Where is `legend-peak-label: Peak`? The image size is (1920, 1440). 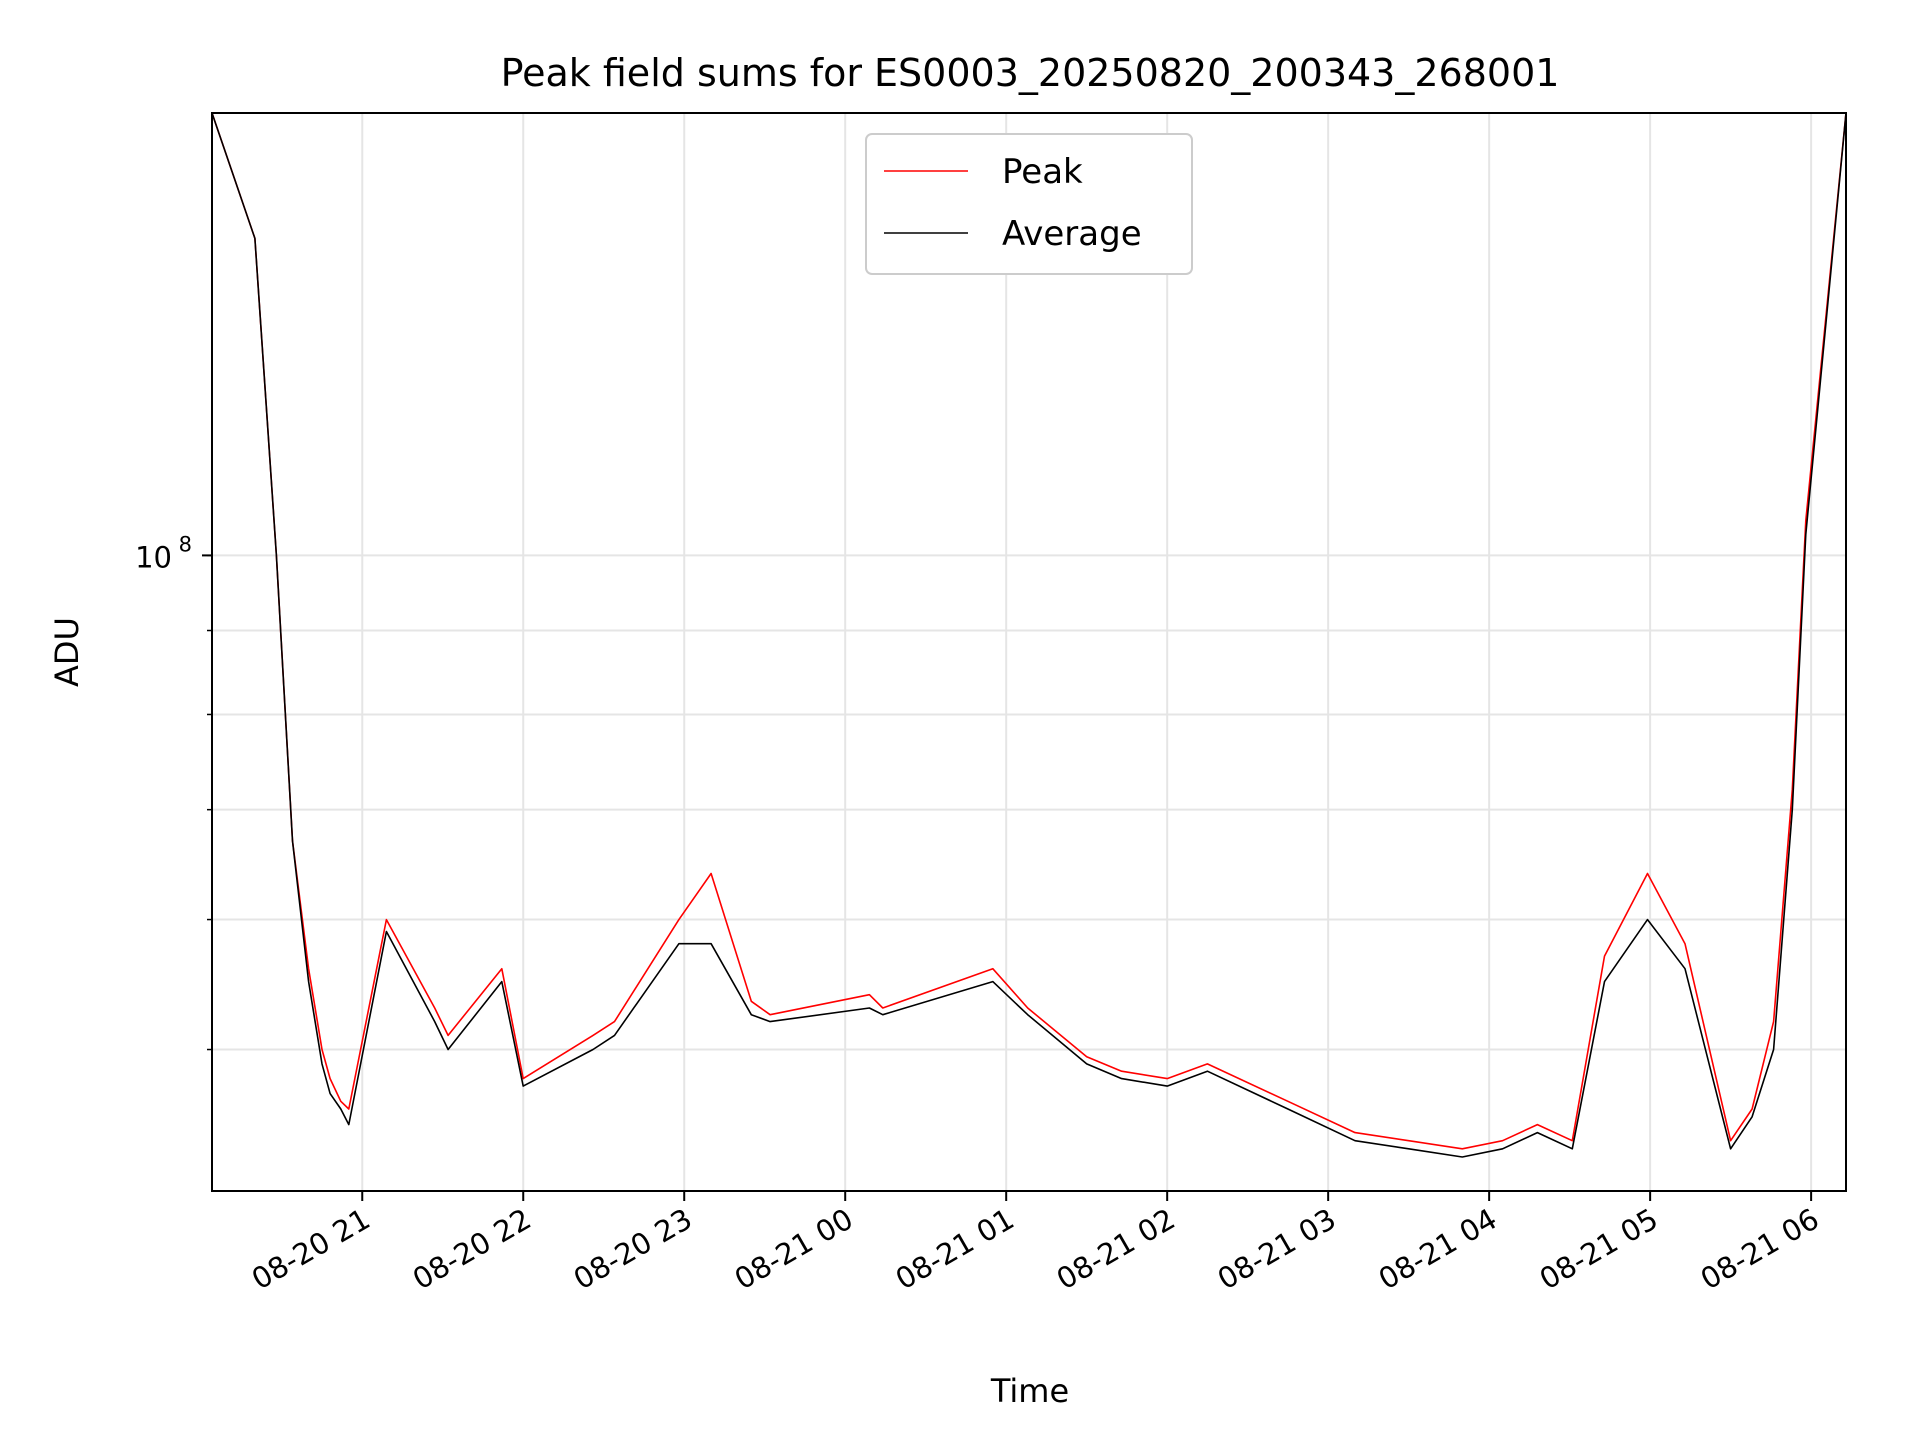 legend-peak-label: Peak is located at coordinates (1042, 172).